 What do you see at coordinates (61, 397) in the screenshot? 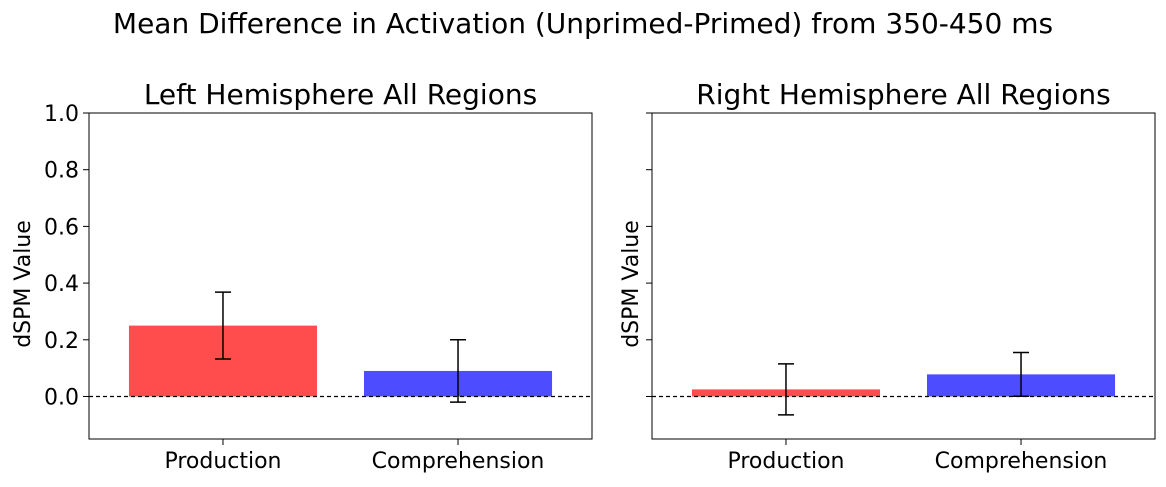
I see `y-tick-label: 0.0` at bounding box center [61, 397].